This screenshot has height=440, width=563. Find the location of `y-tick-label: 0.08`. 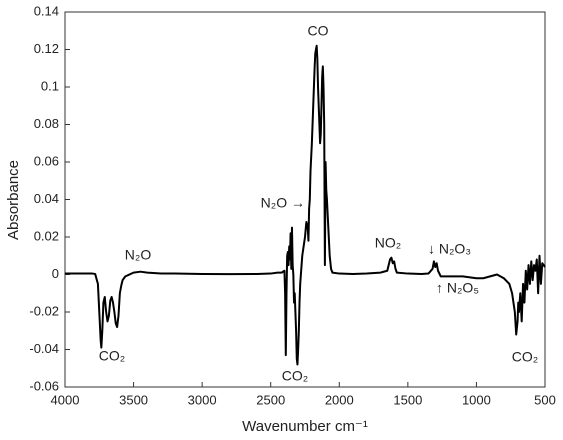

y-tick-label: 0.08 is located at coordinates (46, 123).